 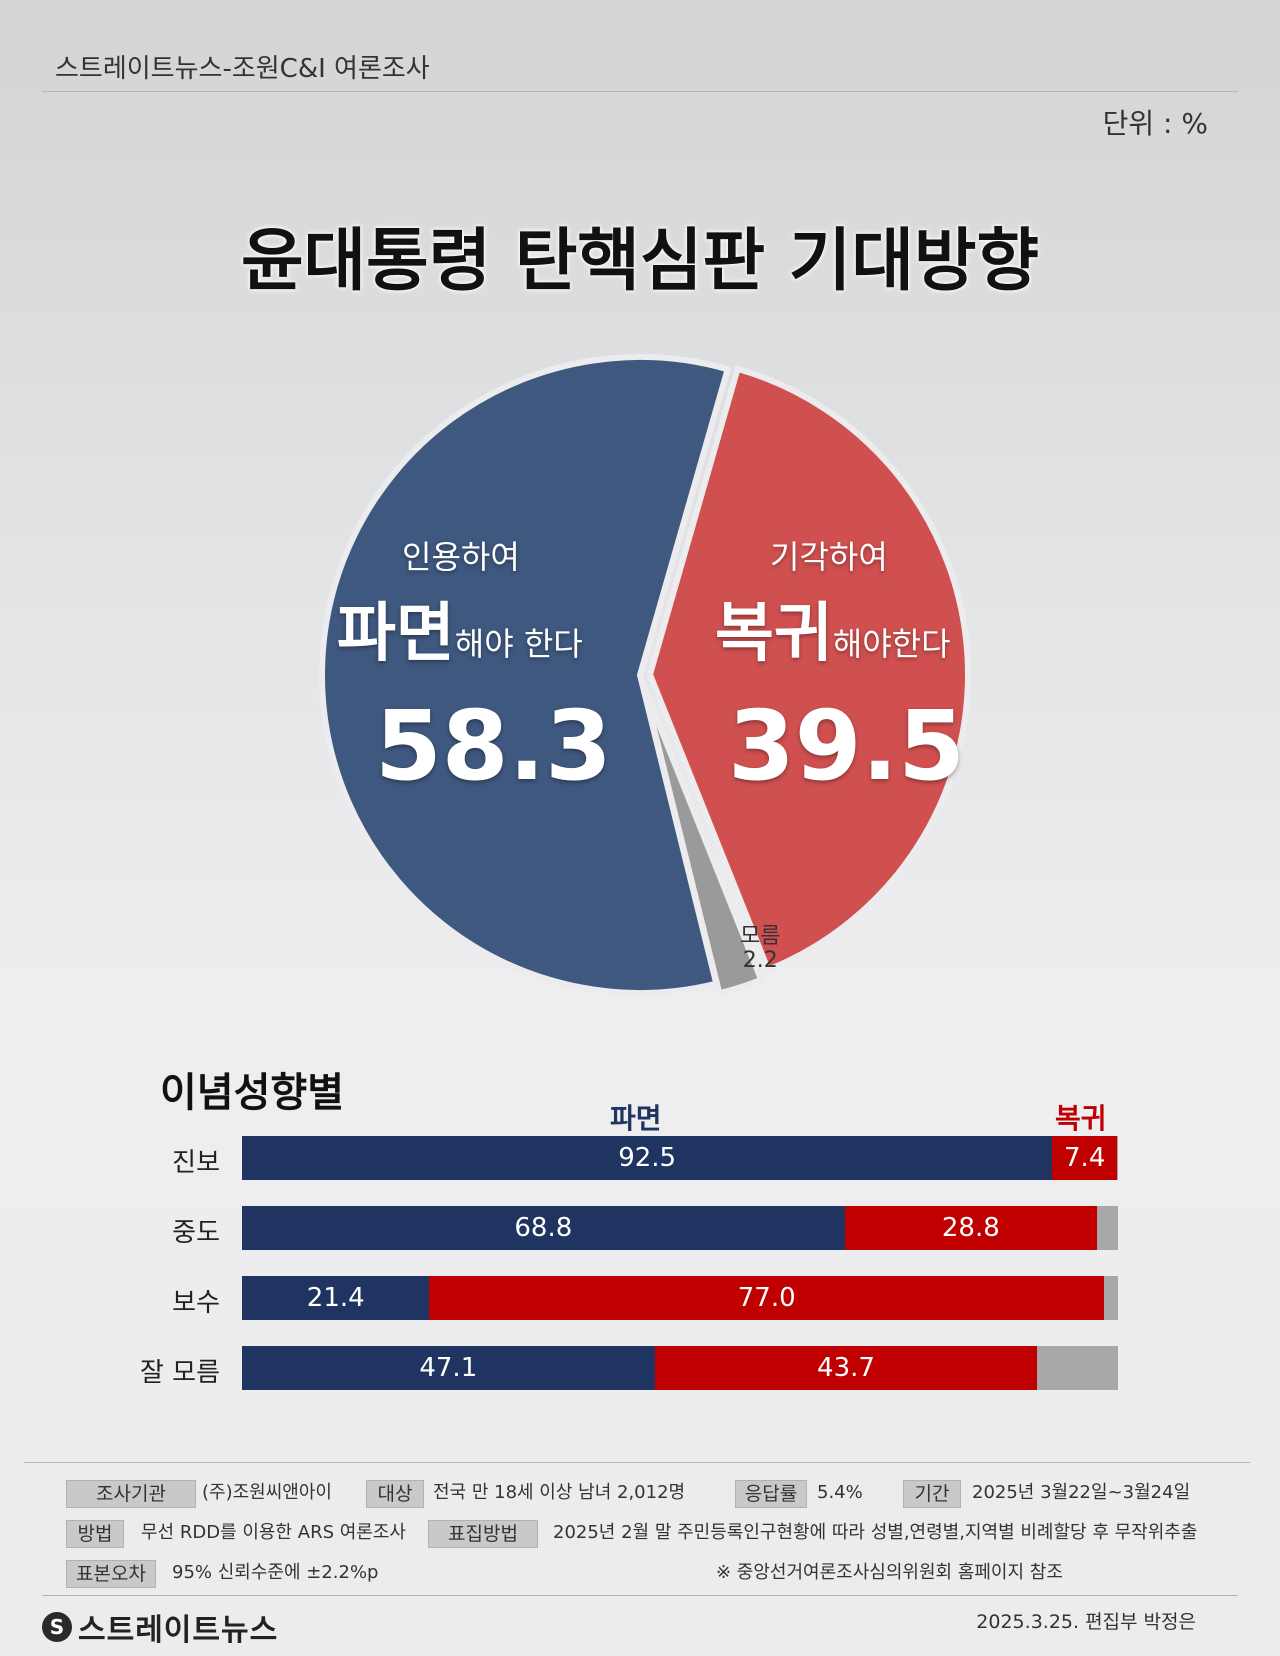 I want to click on bar-segment-paemyeon: 47.1, so click(x=448, y=1368).